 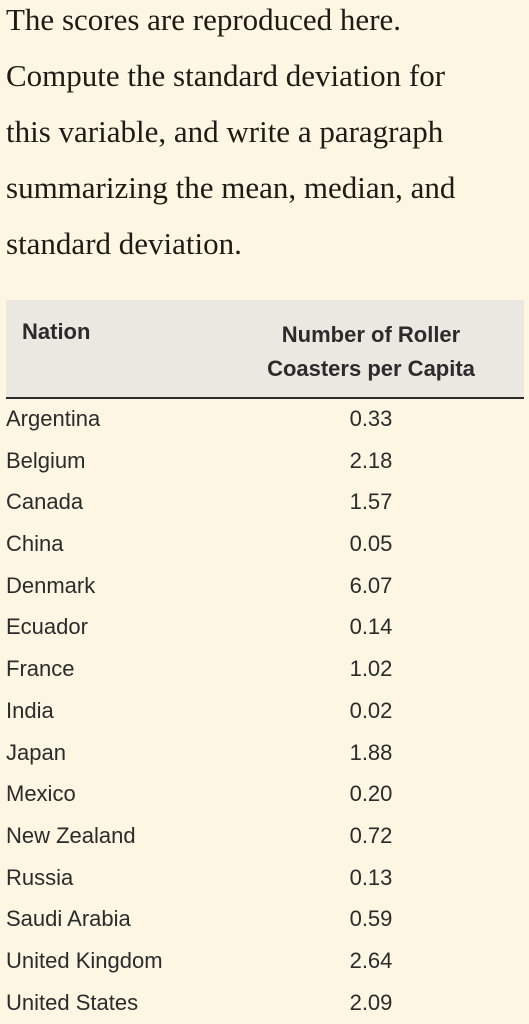 What do you see at coordinates (371, 877) in the screenshot?
I see `coasters-per-capita-cell: 0.13` at bounding box center [371, 877].